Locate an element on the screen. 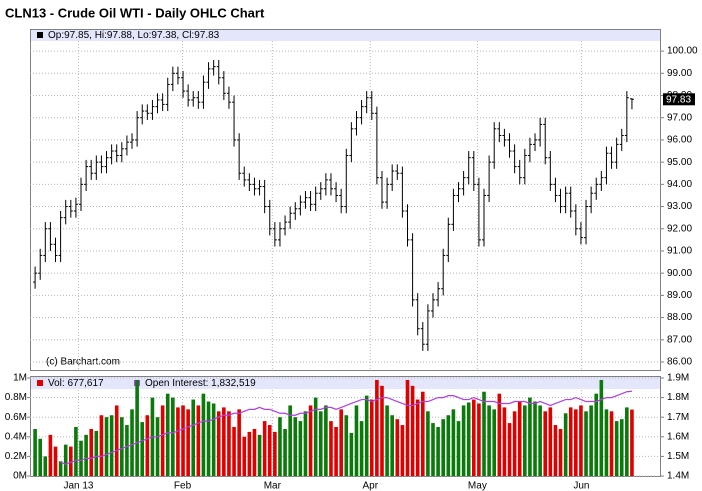 The width and height of the screenshot is (702, 491). price-header is located at coordinates (345, 35).